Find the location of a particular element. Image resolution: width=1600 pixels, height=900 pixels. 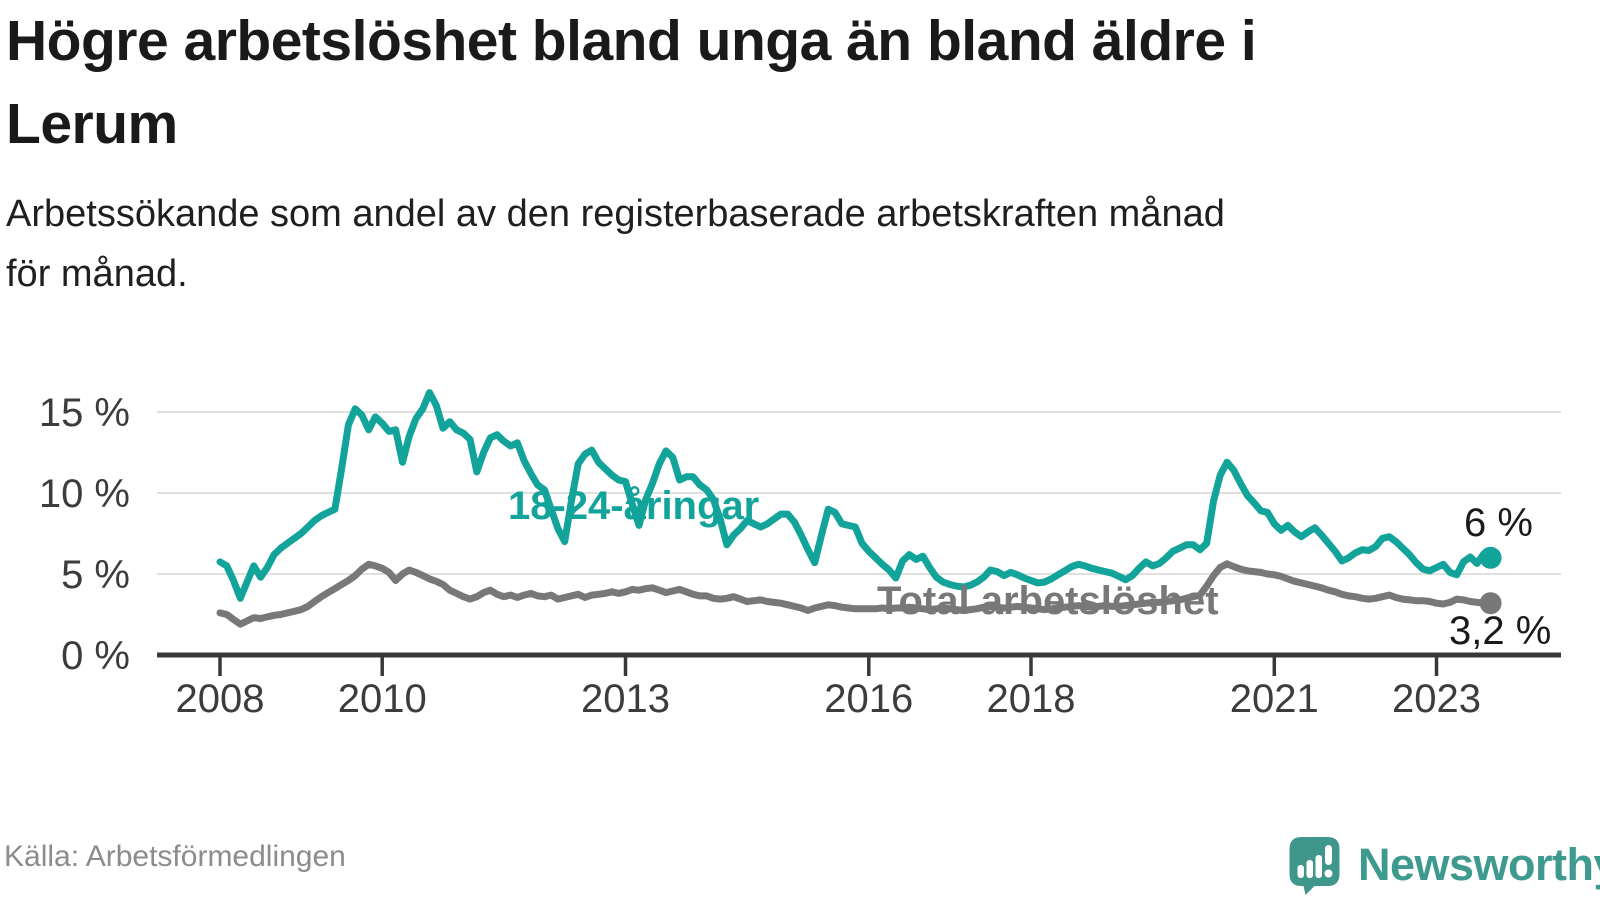

x-tick-label: 2008 is located at coordinates (220, 699).